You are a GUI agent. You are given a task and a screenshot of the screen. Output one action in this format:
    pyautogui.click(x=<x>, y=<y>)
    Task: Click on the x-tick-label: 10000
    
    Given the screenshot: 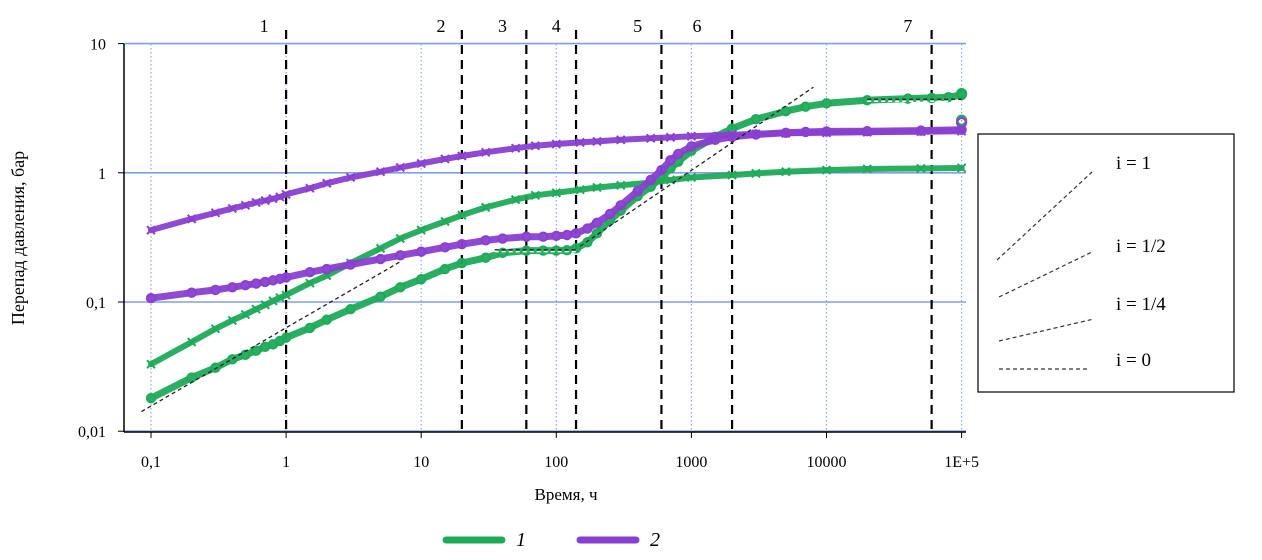 What is the action you would take?
    pyautogui.click(x=827, y=462)
    